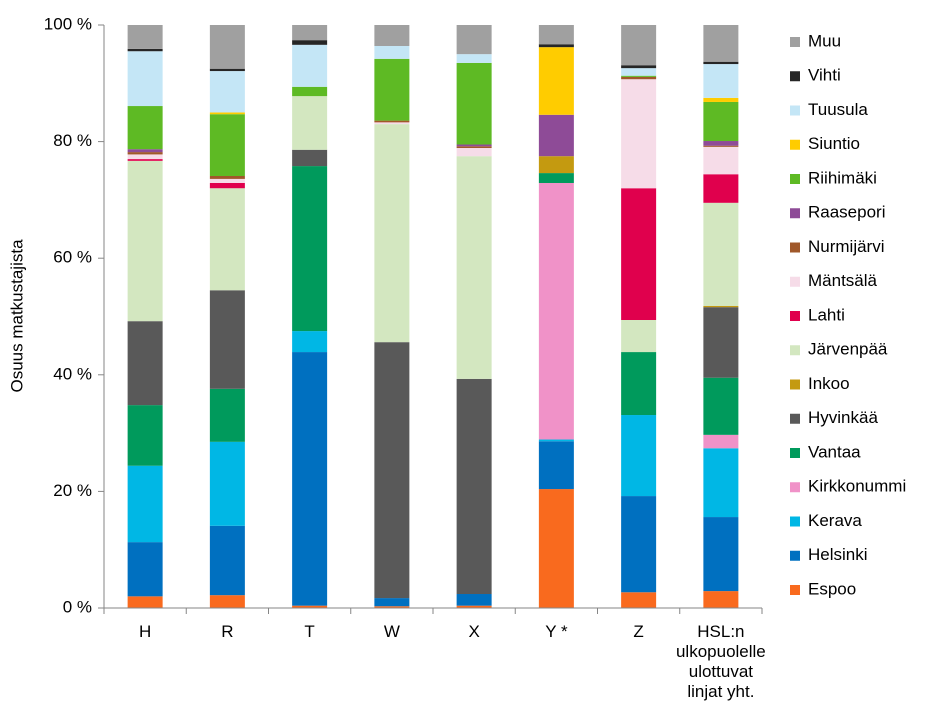 The height and width of the screenshot is (727, 949). I want to click on x-tick-label-box: X, so click(474, 631).